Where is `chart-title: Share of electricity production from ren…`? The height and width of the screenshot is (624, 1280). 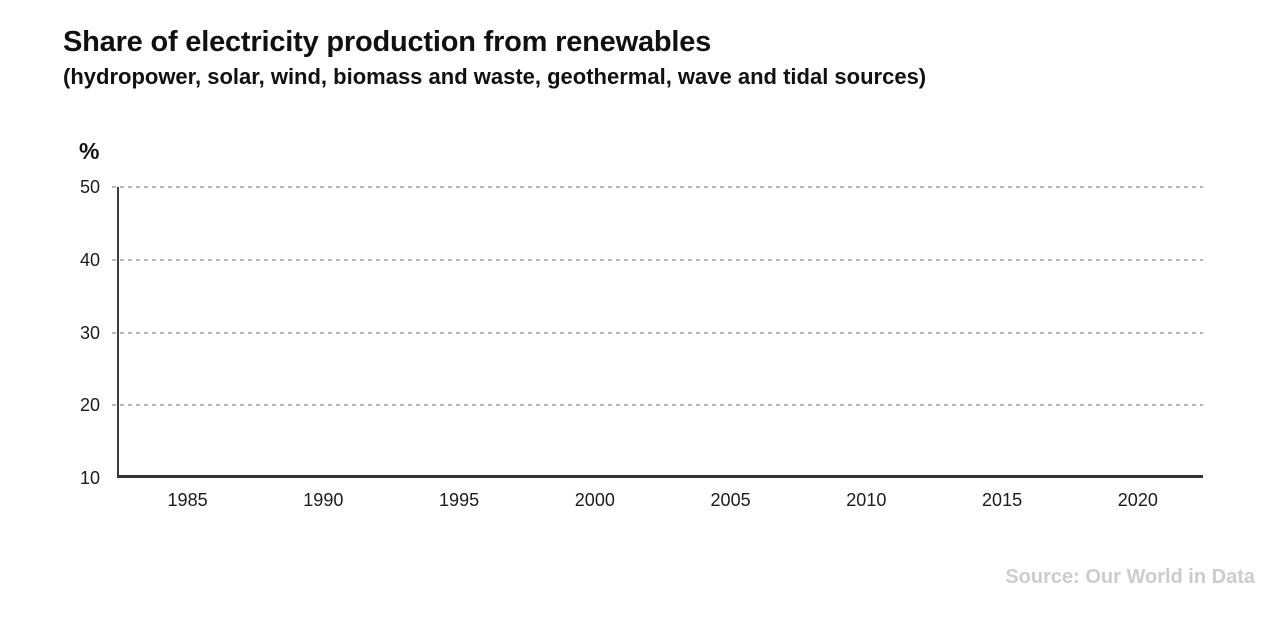 chart-title: Share of electricity production from ren… is located at coordinates (387, 42).